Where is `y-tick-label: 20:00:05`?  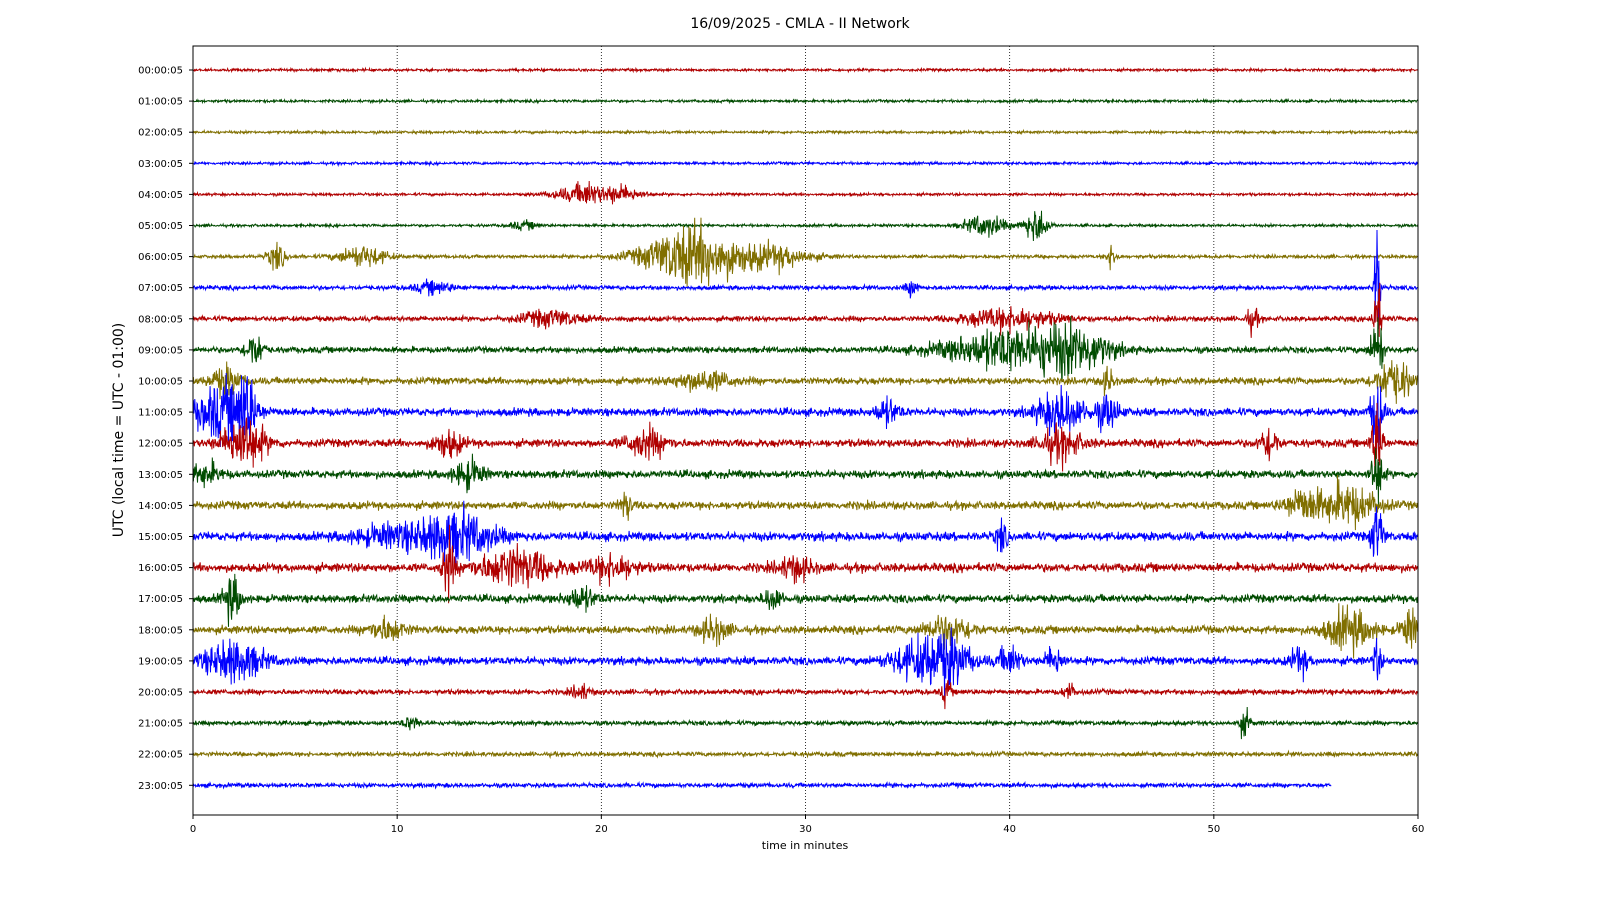
y-tick-label: 20:00:05 is located at coordinates (160, 693).